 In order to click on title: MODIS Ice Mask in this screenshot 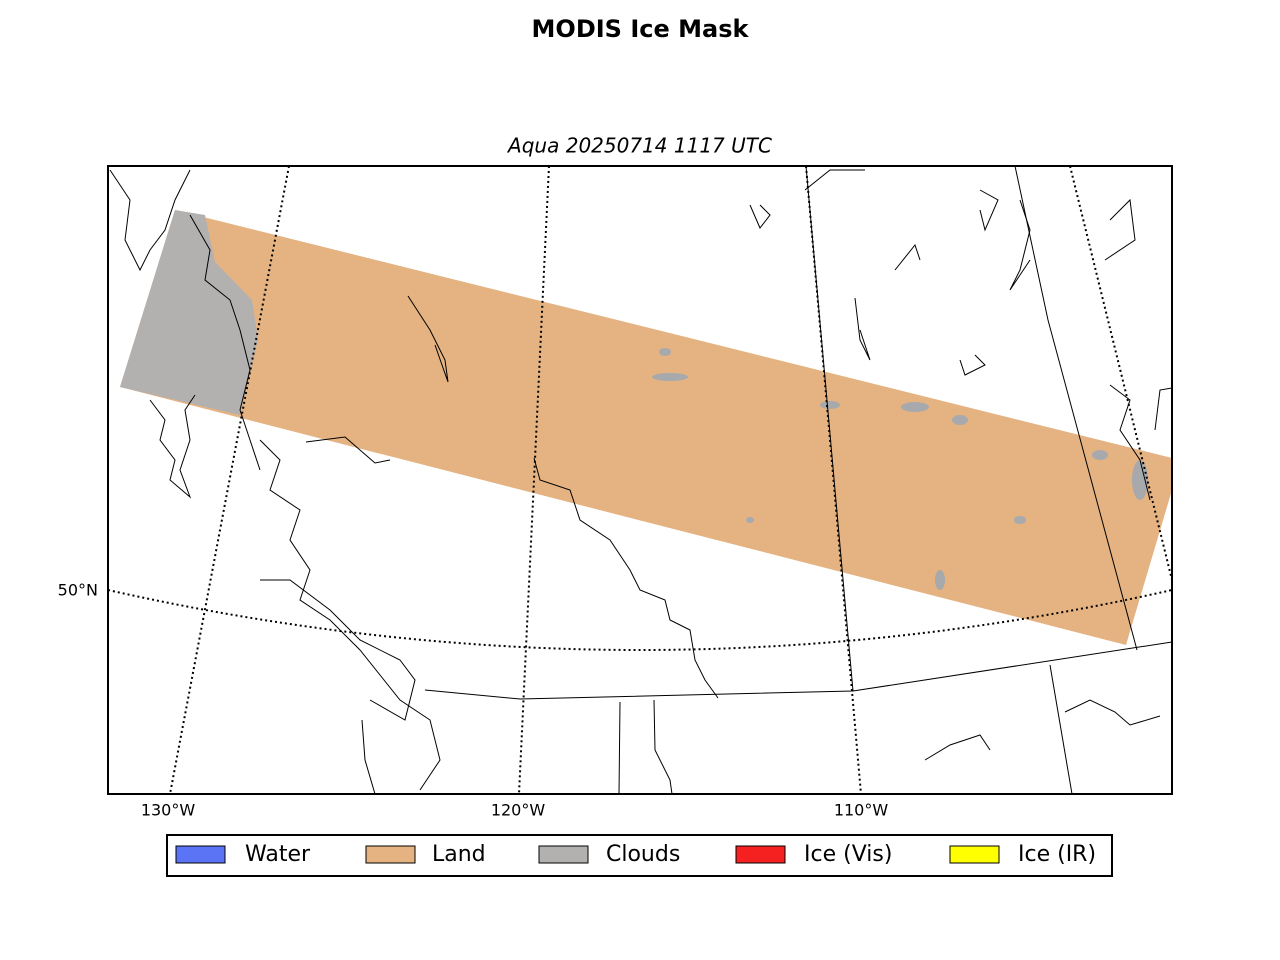, I will do `click(641, 29)`.